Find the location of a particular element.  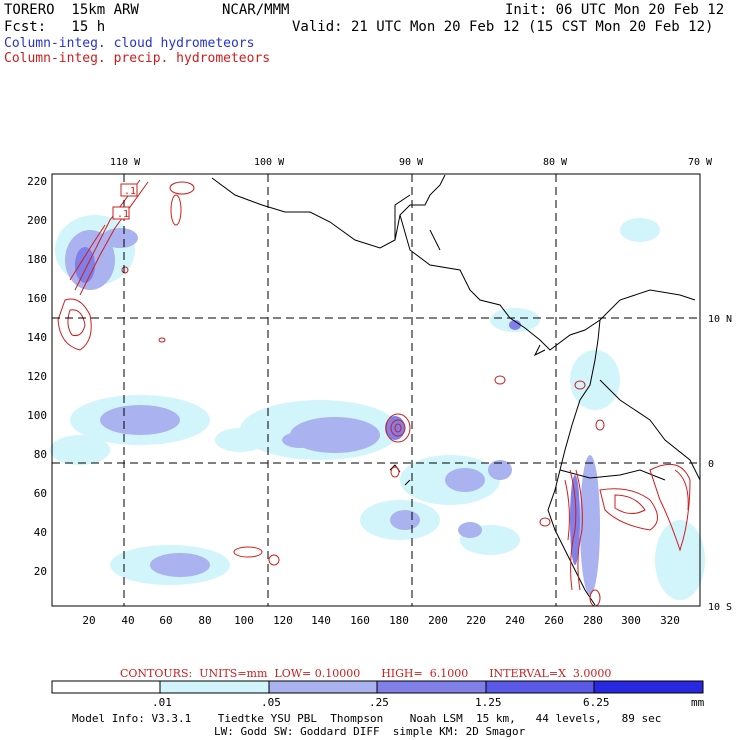

x-tick: 220 is located at coordinates (476, 620).